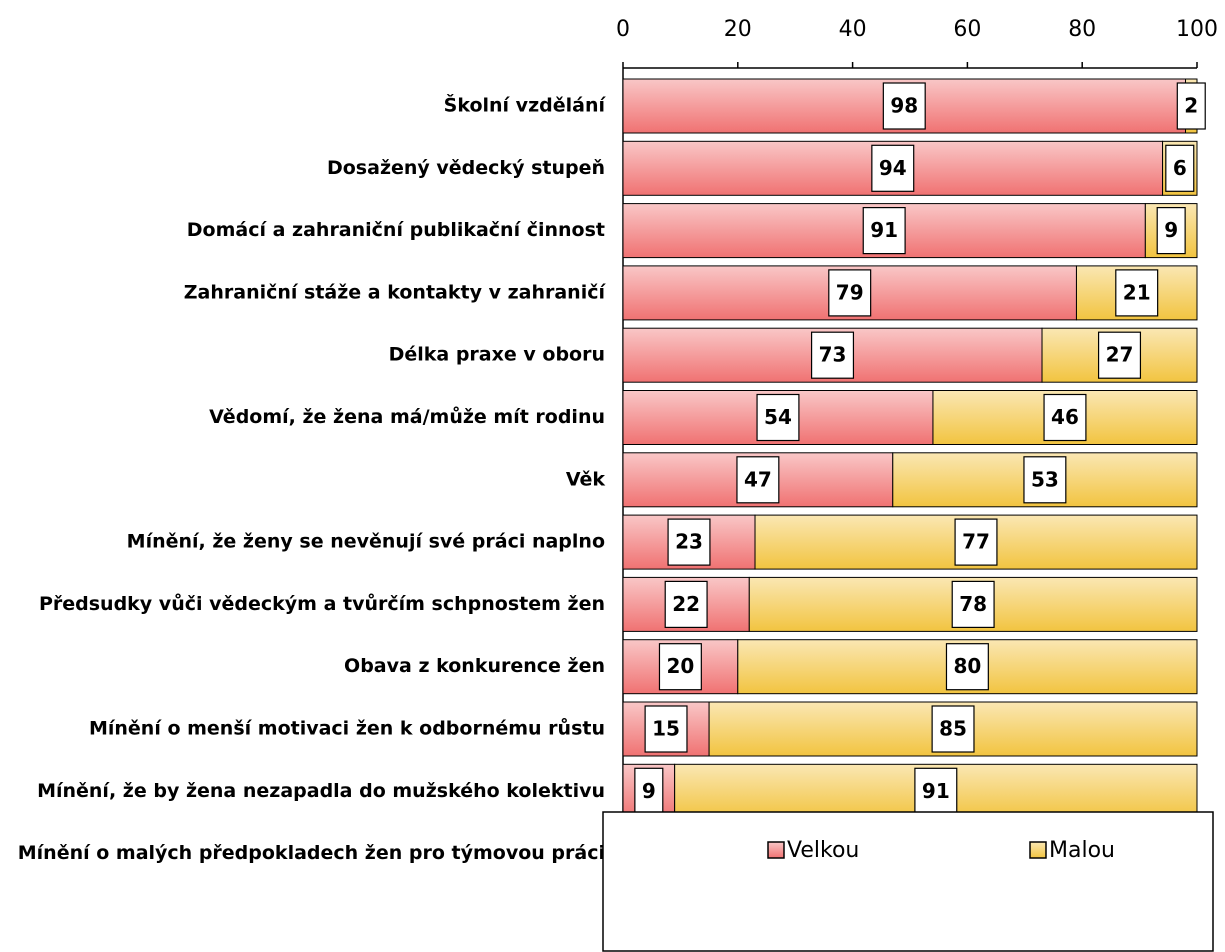 This screenshot has height=952, width=1225. I want to click on value-label: 80, so click(967, 666).